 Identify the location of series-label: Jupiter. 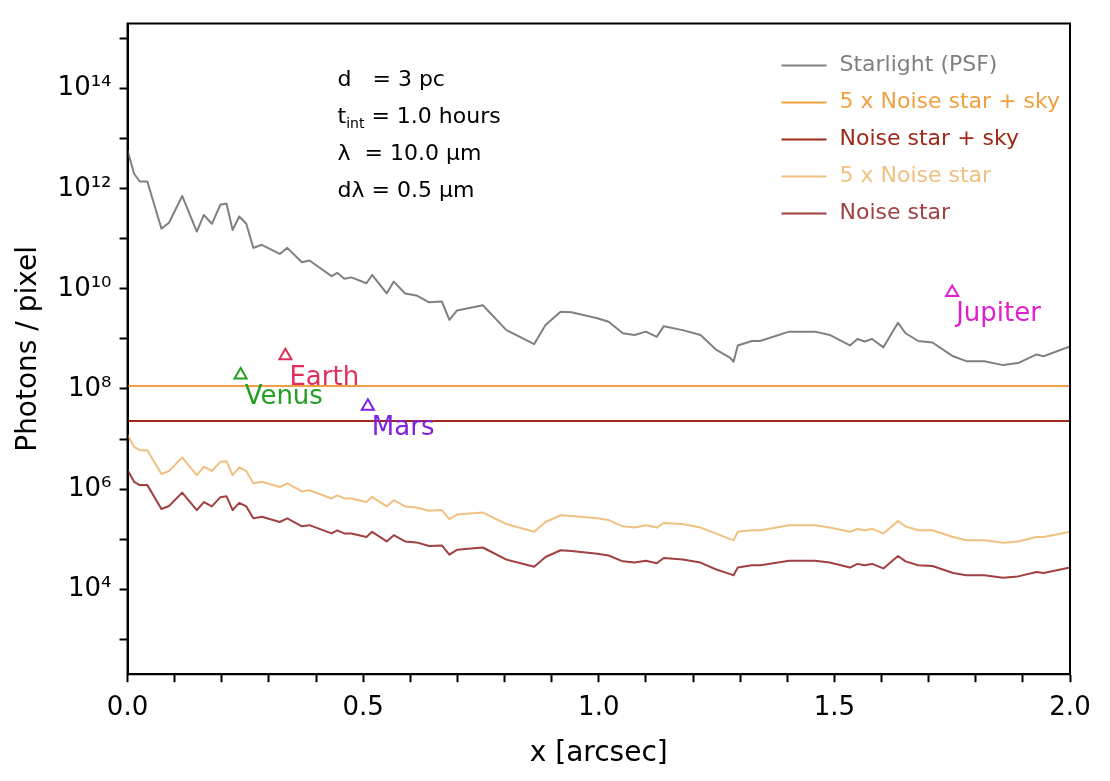
(998, 312).